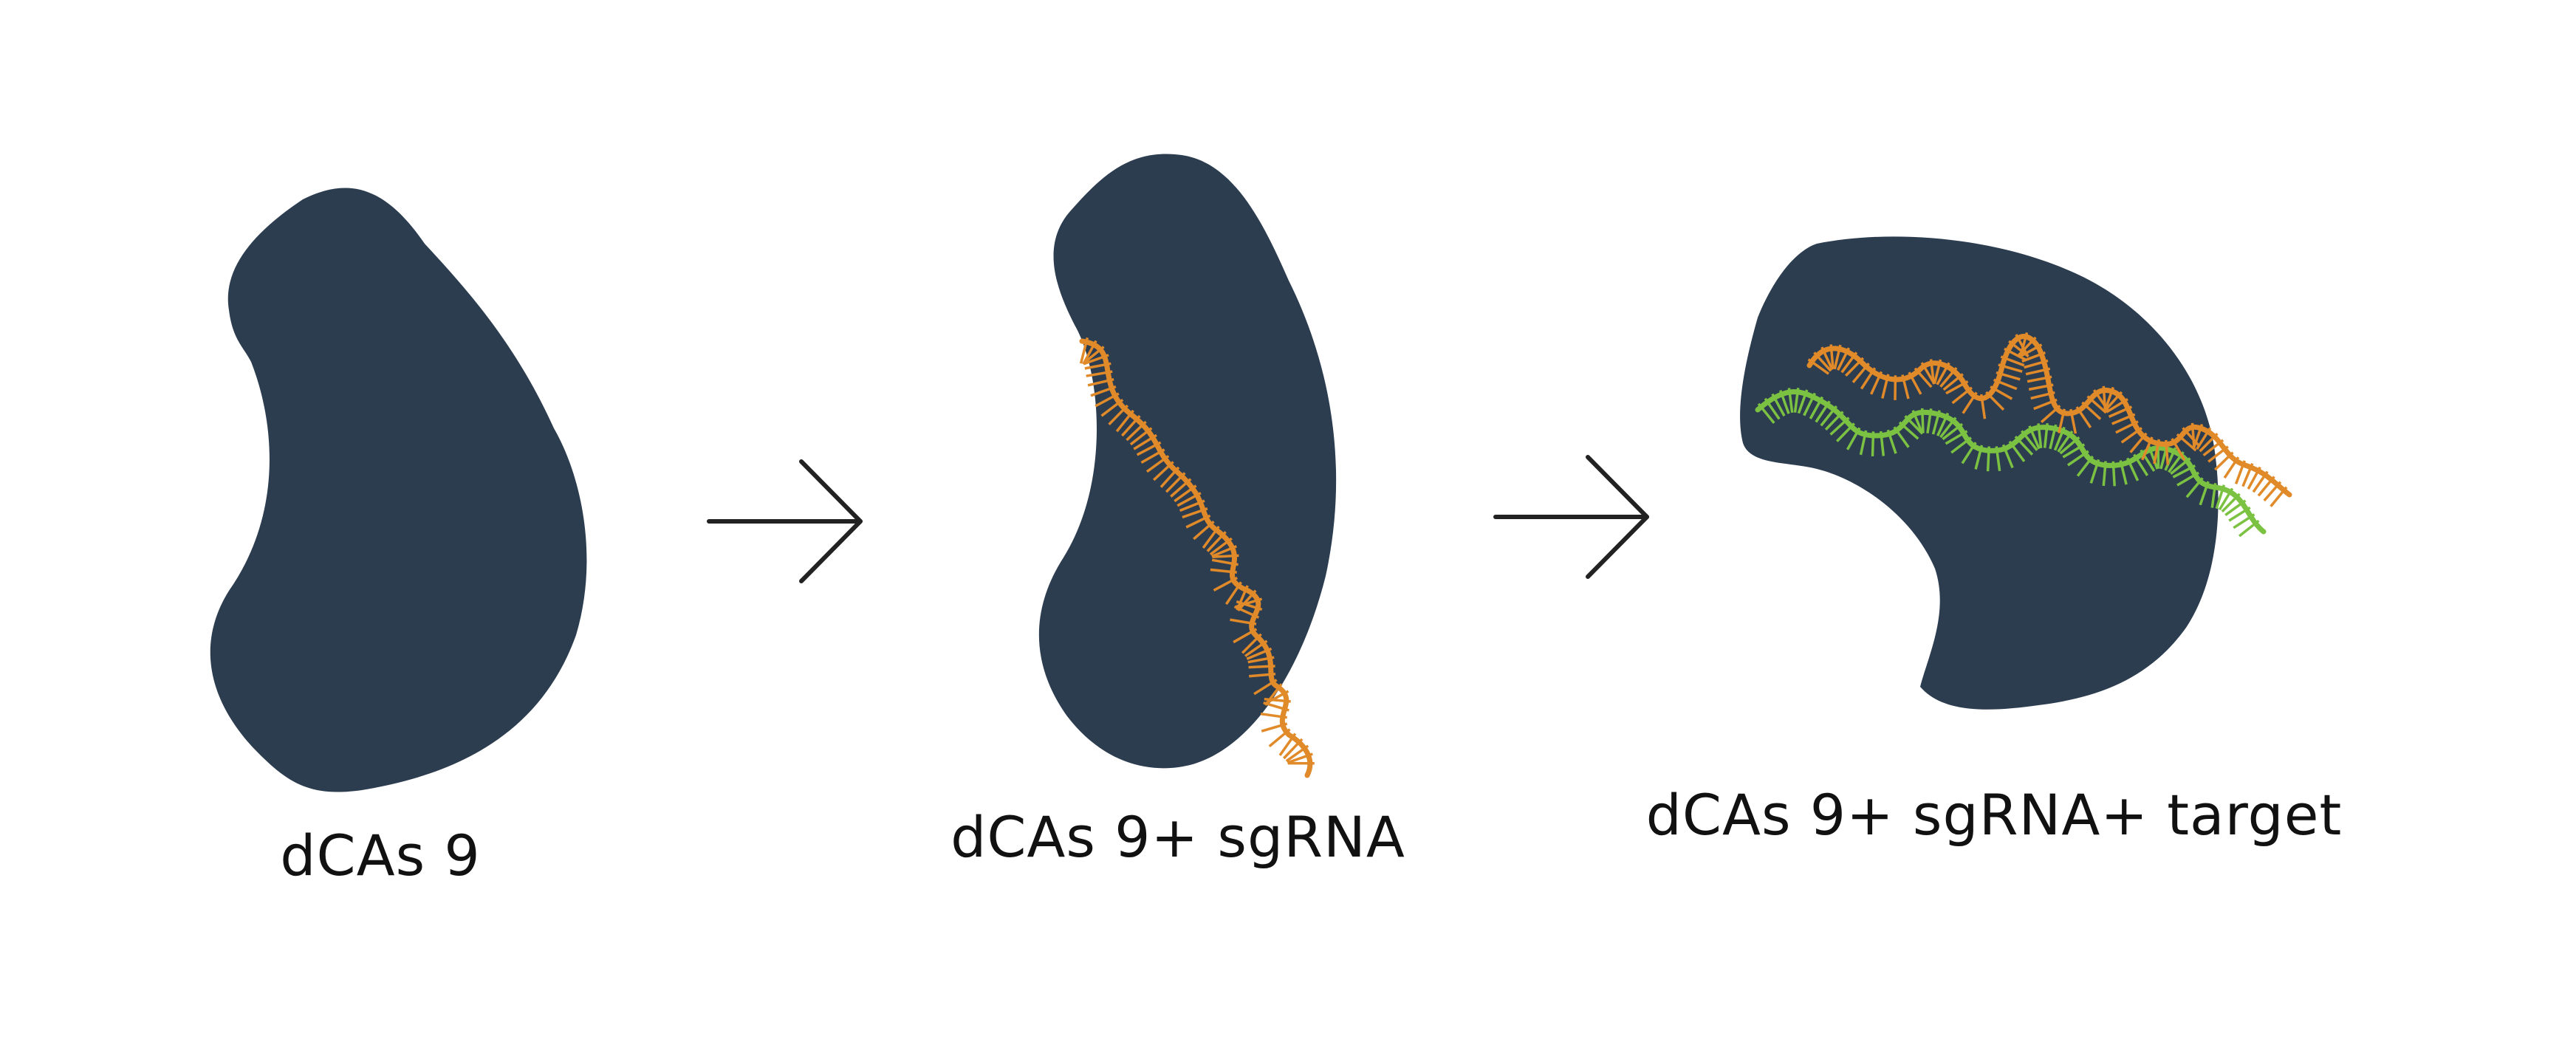 This screenshot has height=1053, width=2576. I want to click on panel-dcas9-sgrna: dCAs 9+ sgRNA, so click(1177, 512).